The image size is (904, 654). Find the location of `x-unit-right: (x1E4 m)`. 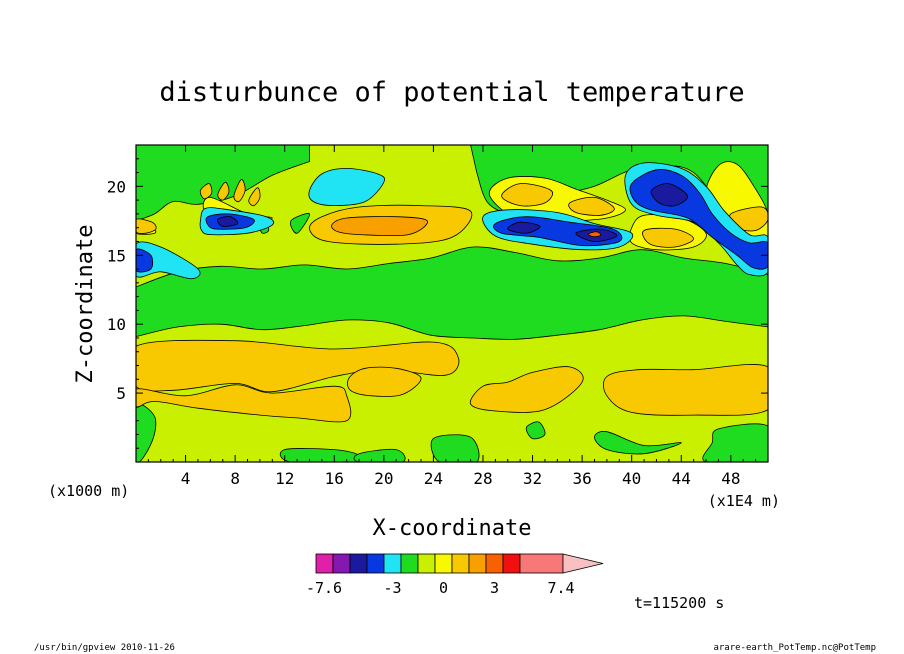

x-unit-right: (x1E4 m) is located at coordinates (744, 501).